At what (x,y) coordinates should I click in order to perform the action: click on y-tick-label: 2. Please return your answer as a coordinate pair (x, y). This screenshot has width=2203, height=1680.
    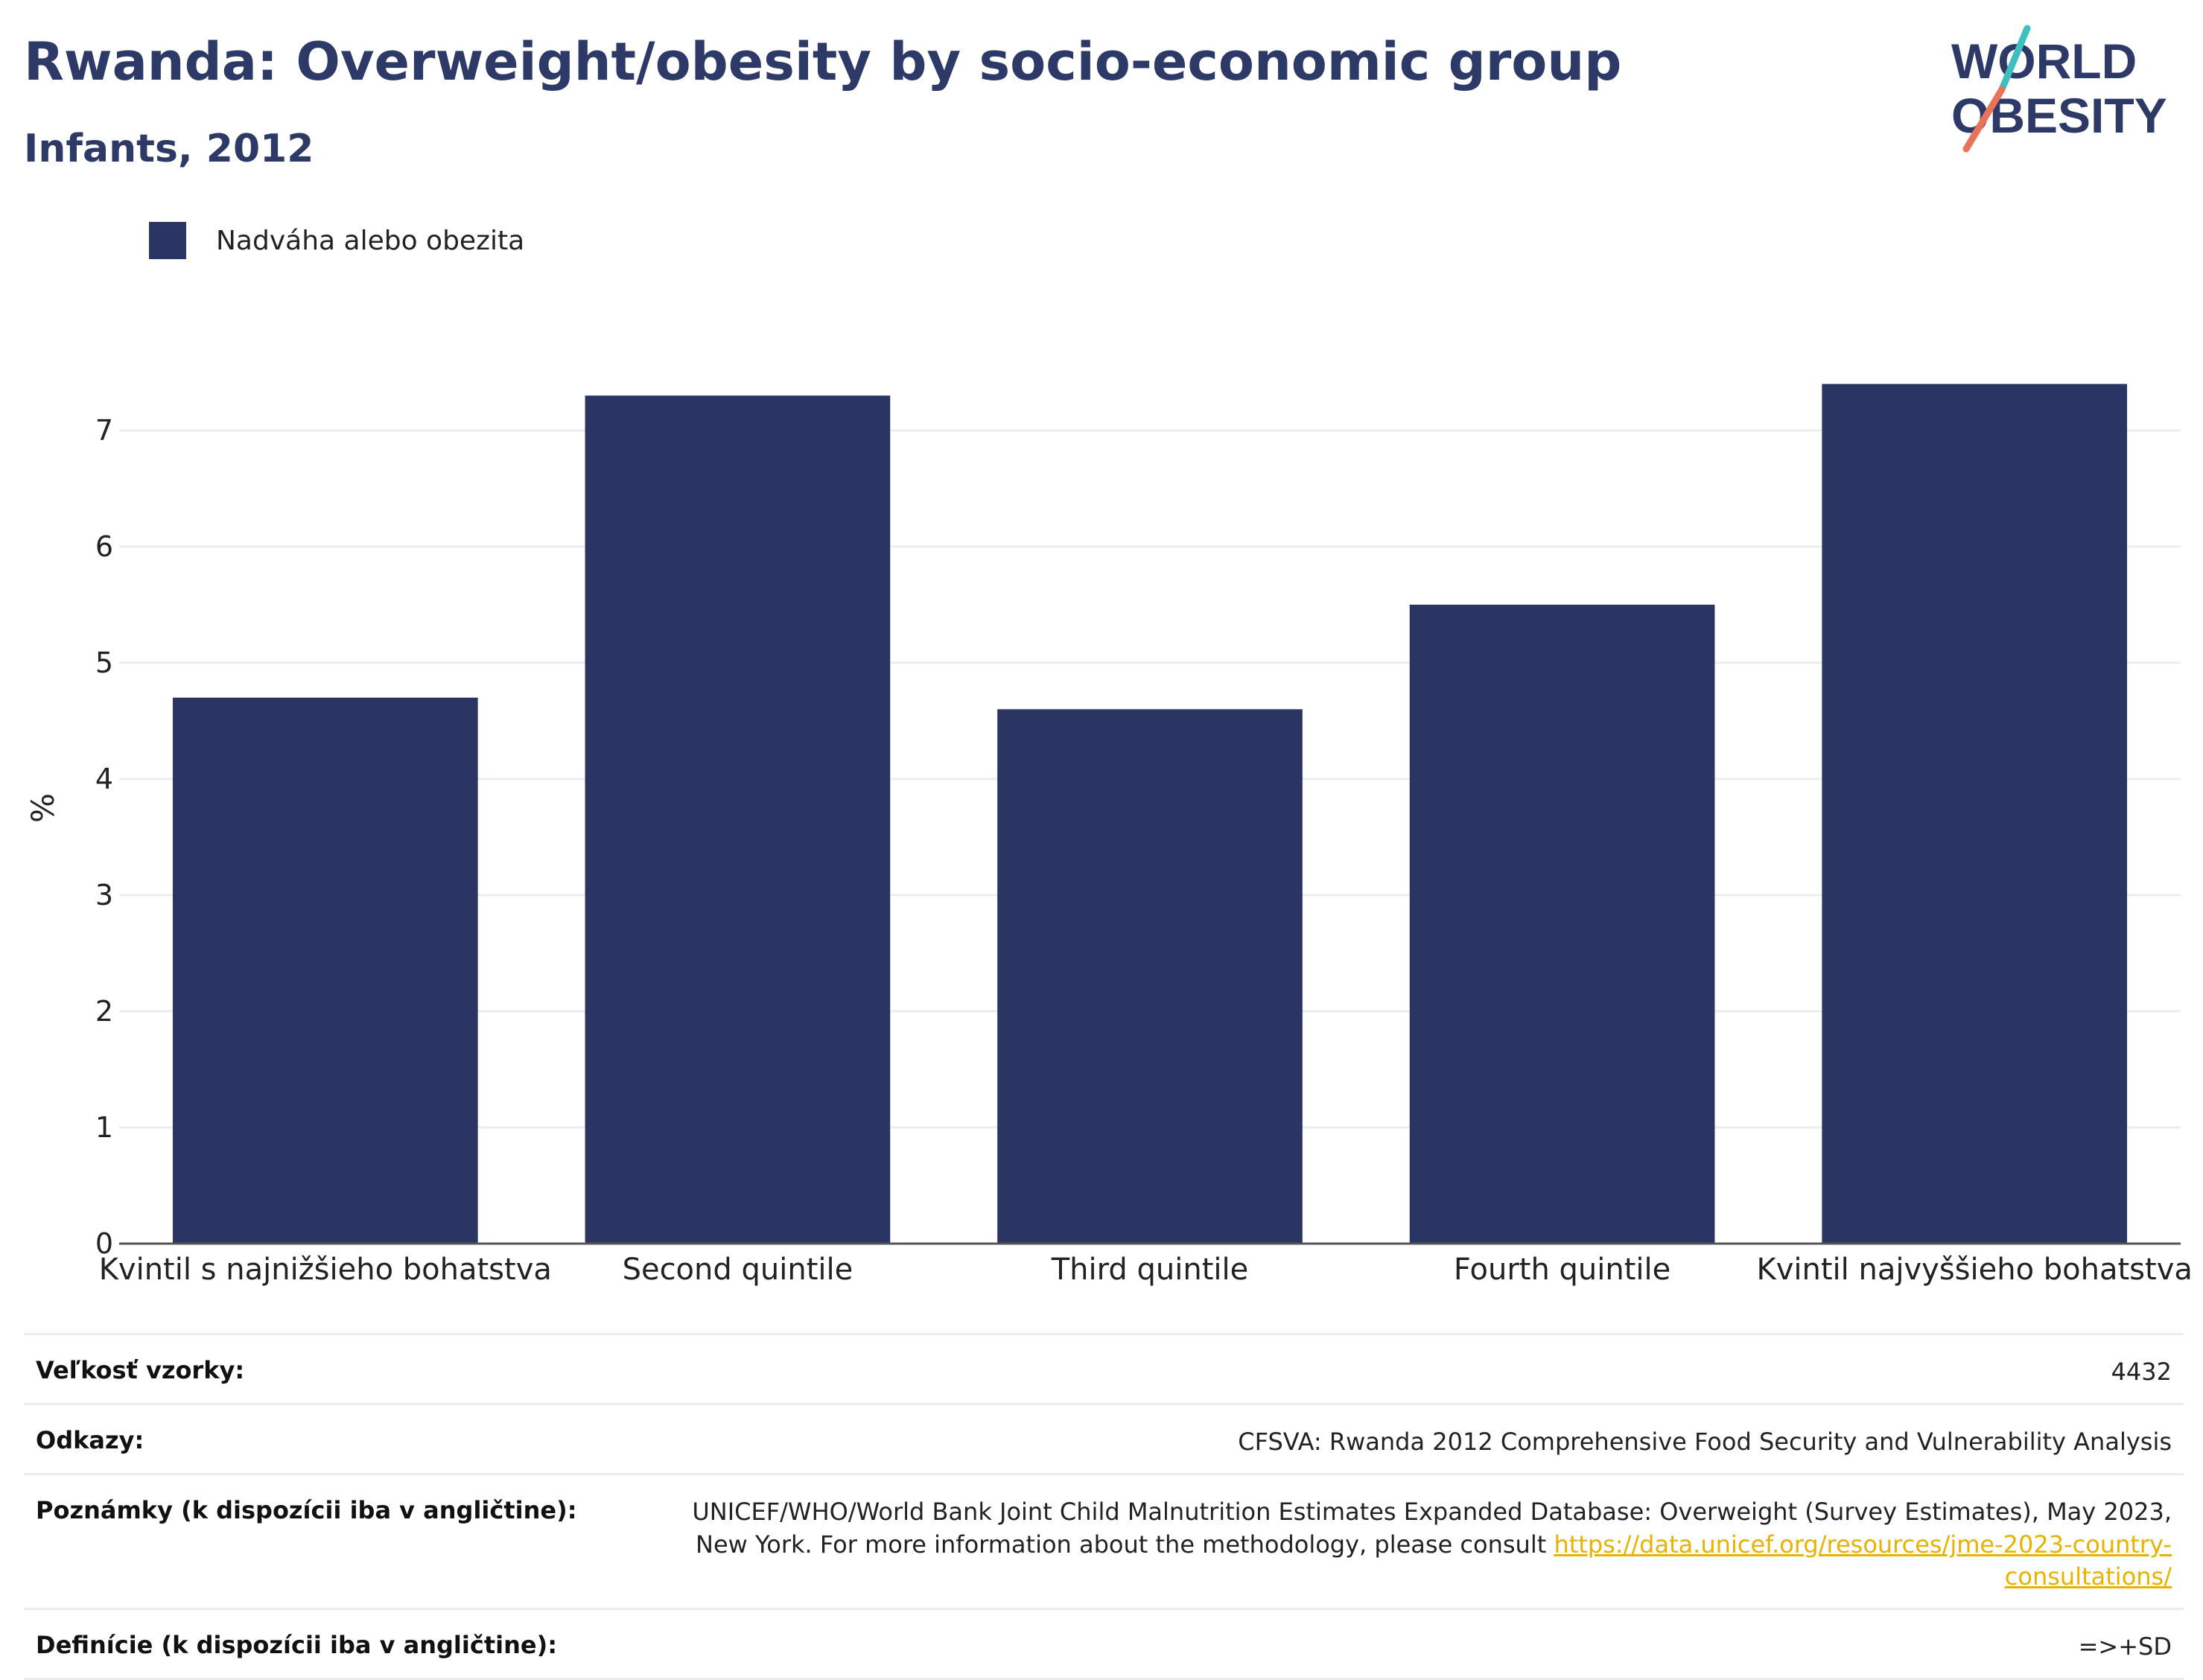
    Looking at the image, I should click on (104, 1011).